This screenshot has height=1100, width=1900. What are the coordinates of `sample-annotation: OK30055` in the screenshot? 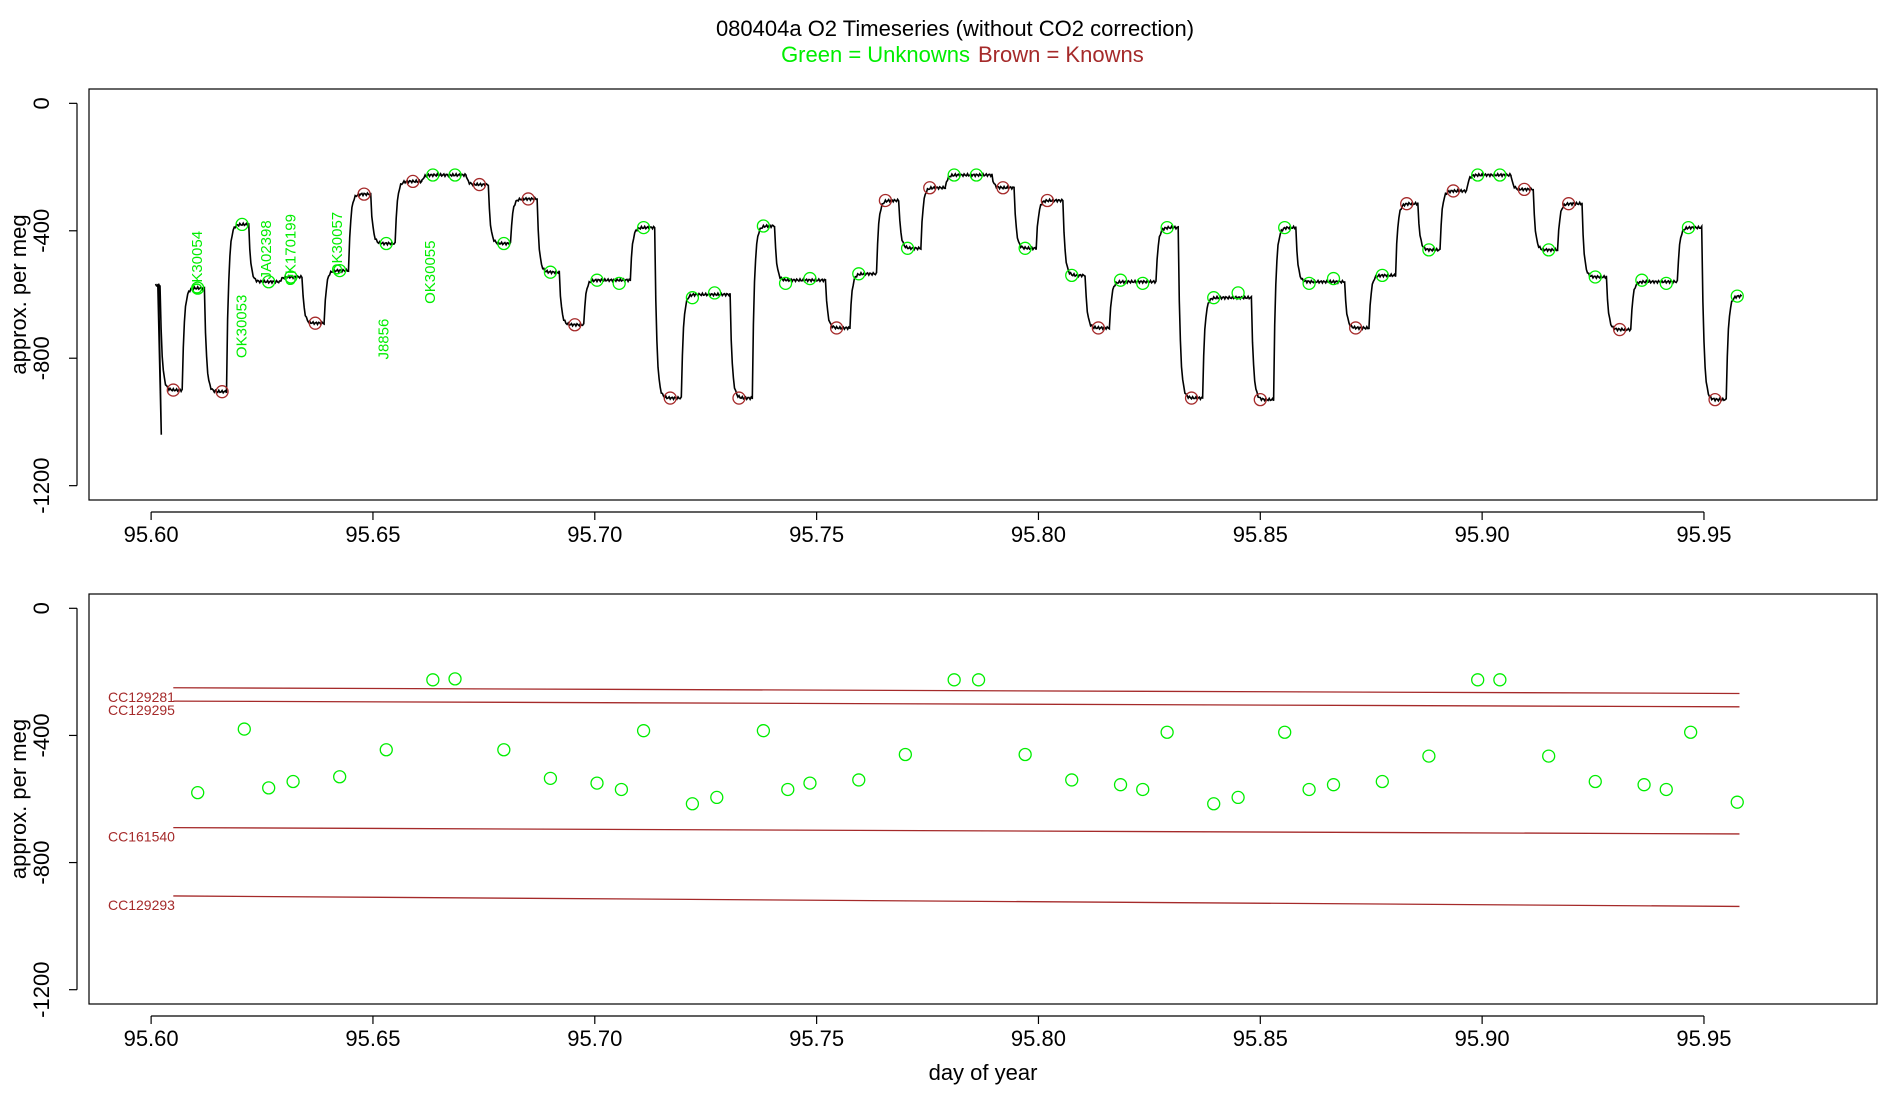 It's located at (430, 272).